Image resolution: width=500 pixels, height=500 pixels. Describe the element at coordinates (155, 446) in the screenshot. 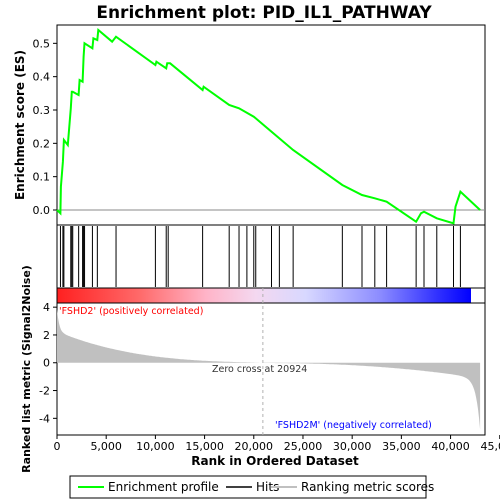

I see `x-tick-label: 10,000` at that location.